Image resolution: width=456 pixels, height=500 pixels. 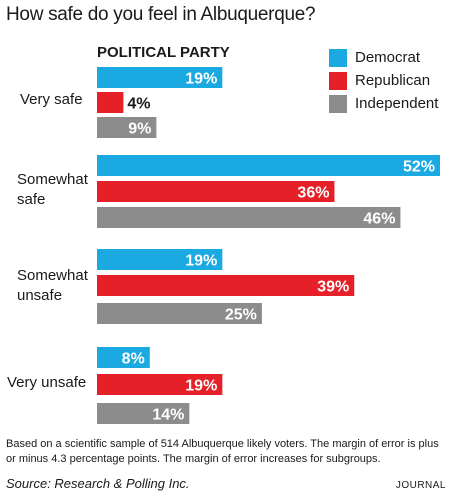 I want to click on legend: Democrat Republican Independent, so click(x=383, y=80).